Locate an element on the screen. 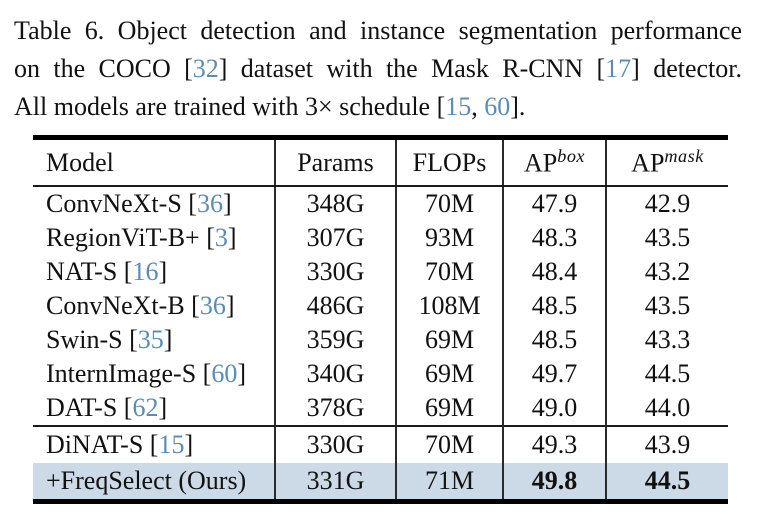 This screenshot has height=526, width=757. table-row-dinat: DiNAT-S [15] 330G 70M 49.3 43.9 is located at coordinates (380, 444).